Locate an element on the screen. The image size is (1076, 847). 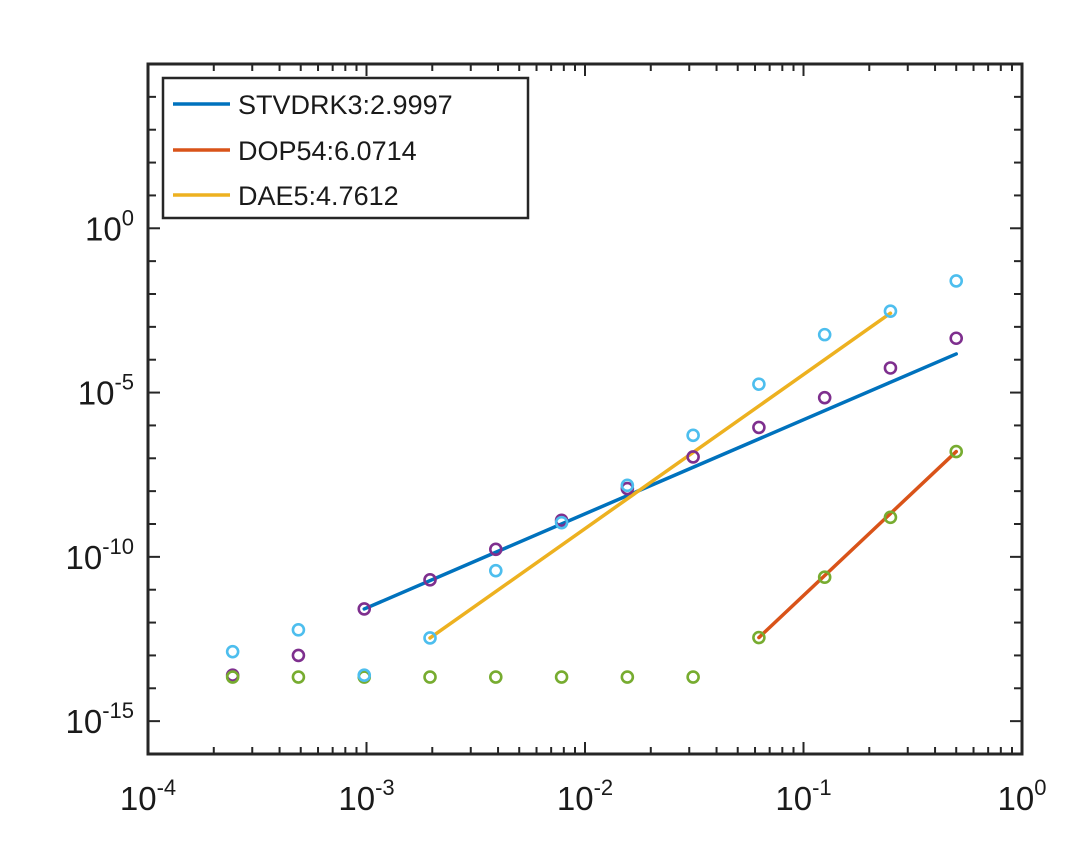
x-tick-label: 10⁻³ is located at coordinates (366, 796).